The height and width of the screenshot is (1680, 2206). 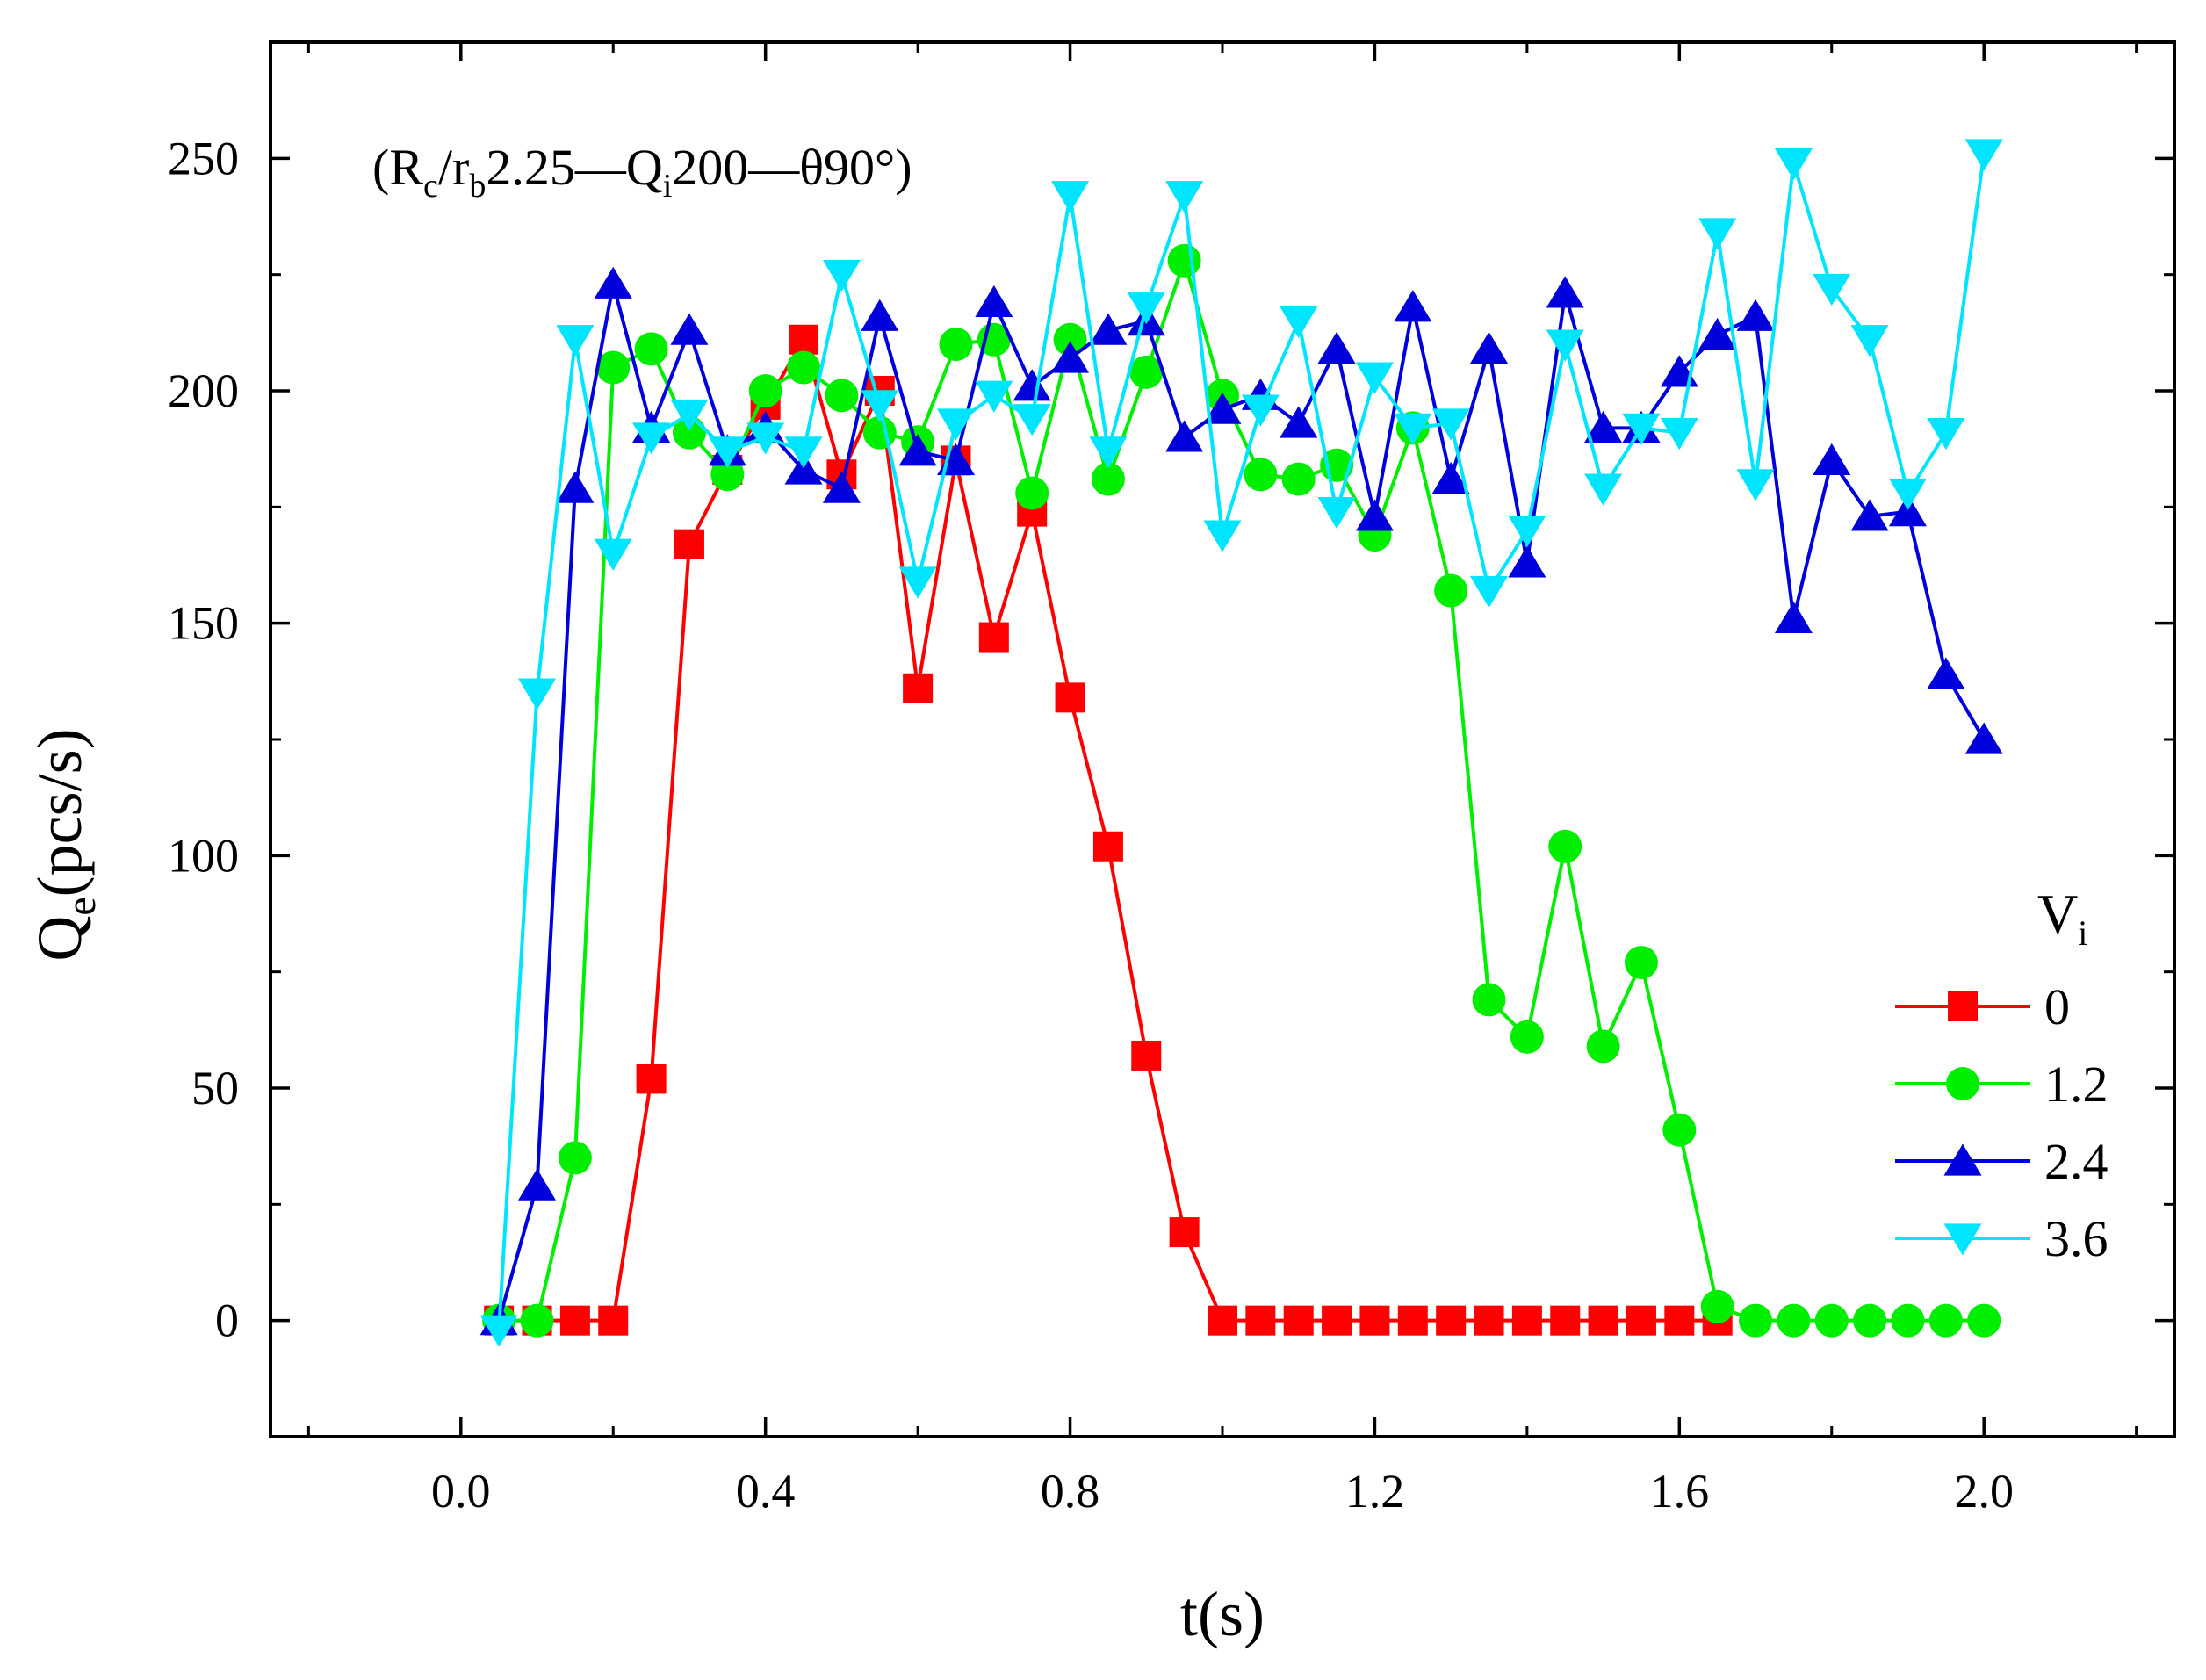 What do you see at coordinates (215, 1088) in the screenshot?
I see `y-tick-label: 50` at bounding box center [215, 1088].